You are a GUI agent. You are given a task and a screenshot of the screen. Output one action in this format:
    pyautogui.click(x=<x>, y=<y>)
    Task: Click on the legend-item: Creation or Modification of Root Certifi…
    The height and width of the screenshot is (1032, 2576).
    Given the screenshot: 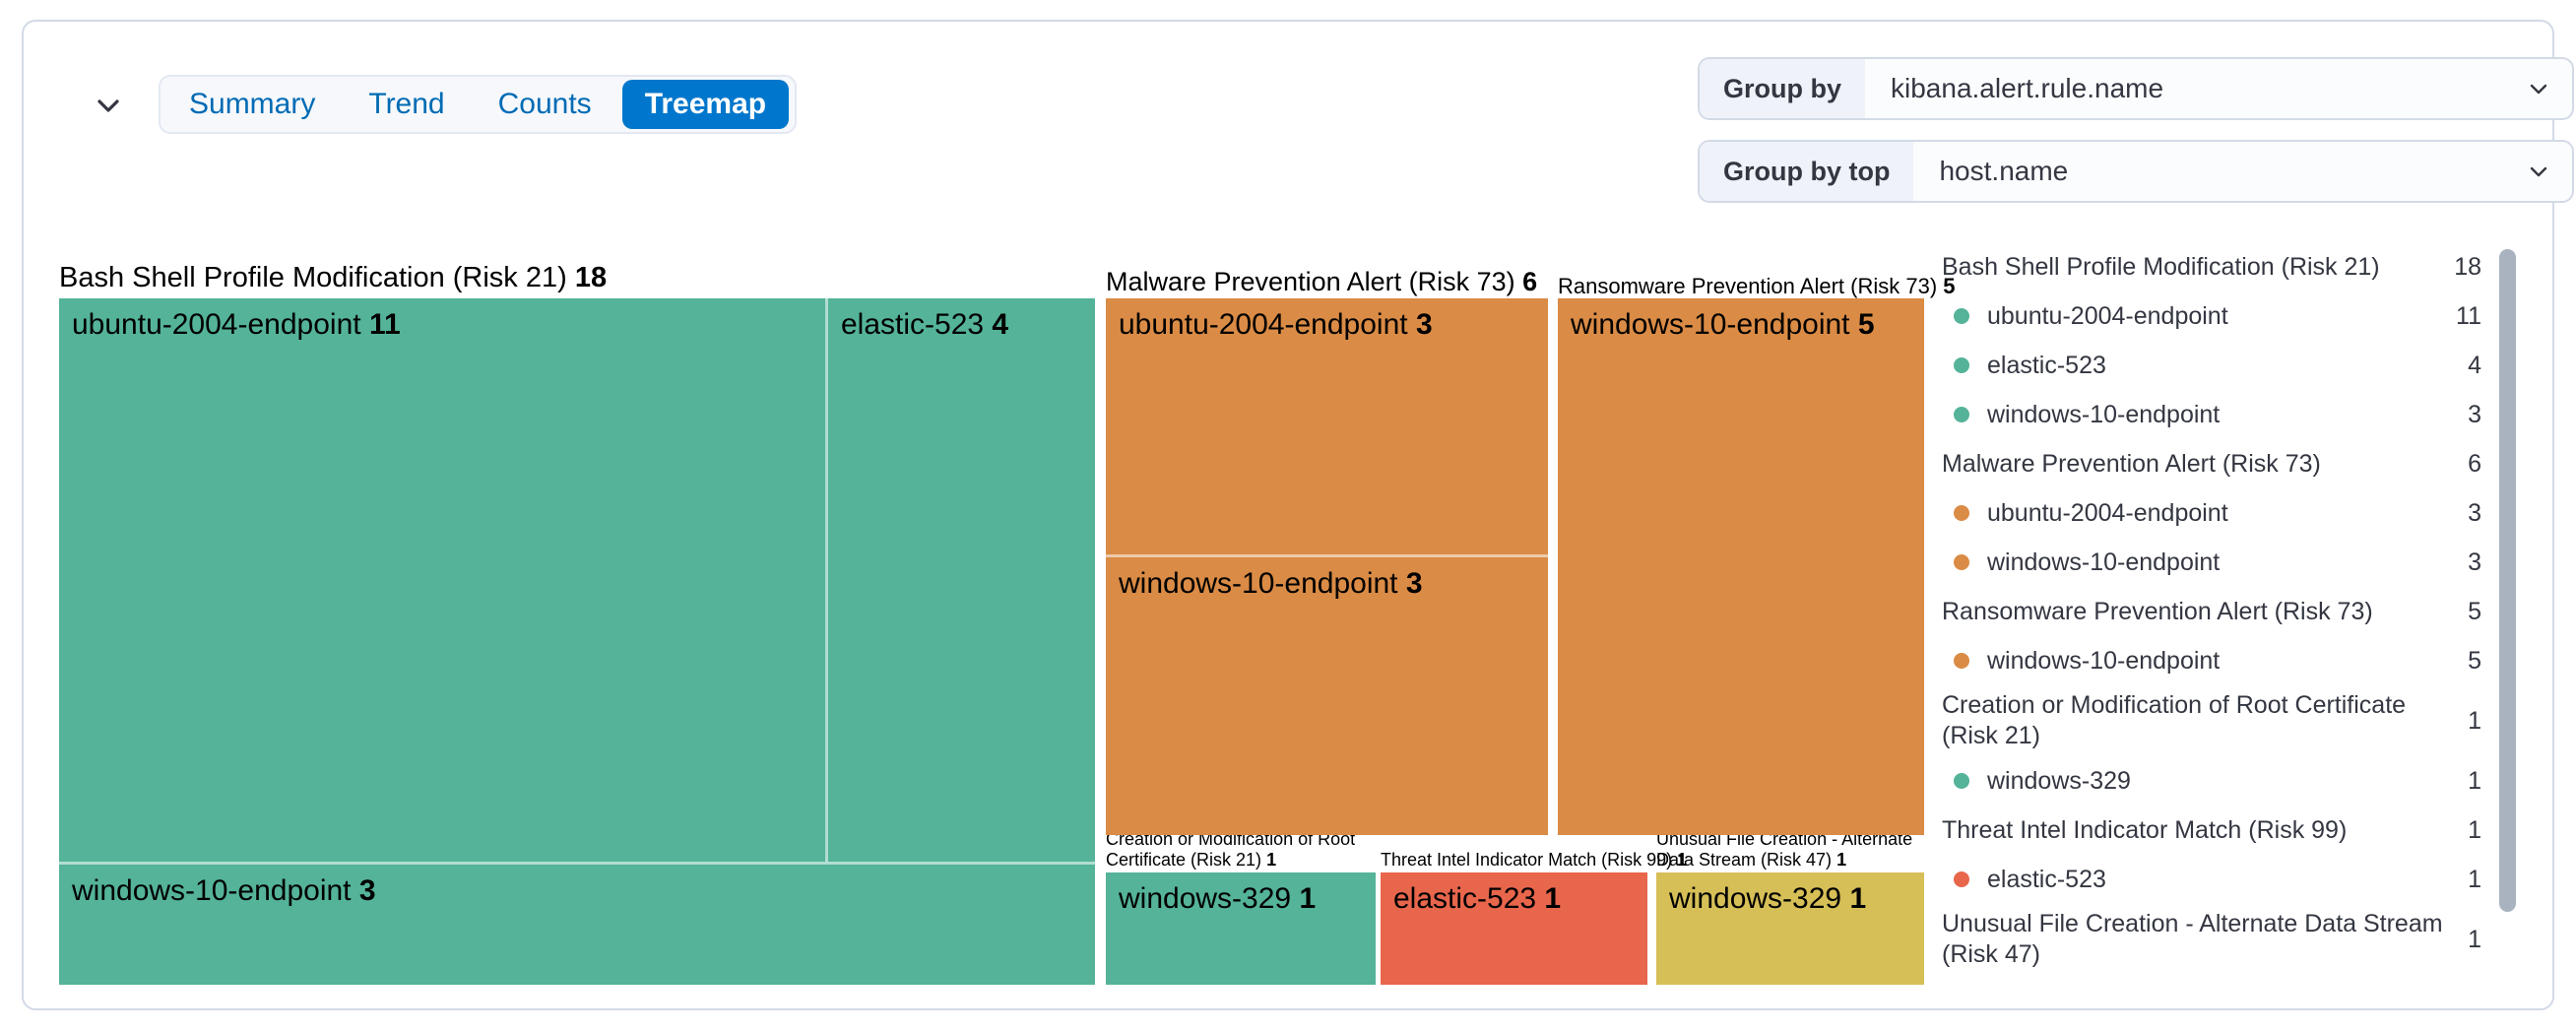 What is the action you would take?
    pyautogui.click(x=2211, y=720)
    